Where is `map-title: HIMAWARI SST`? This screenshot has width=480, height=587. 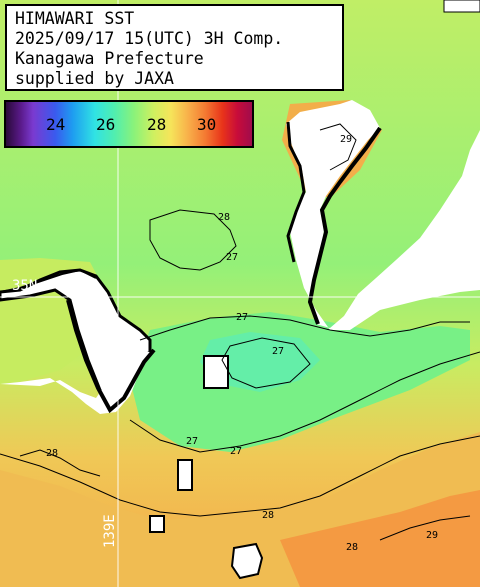
map-title: HIMAWARI SST is located at coordinates (75, 18).